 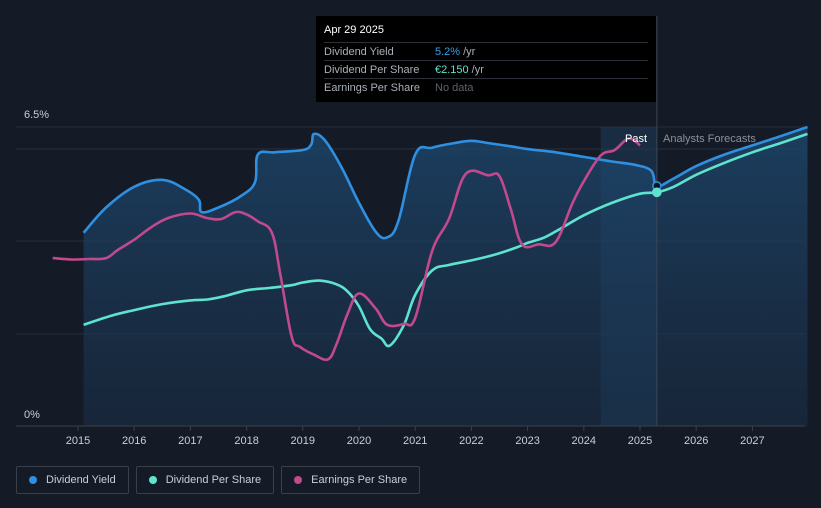 I want to click on tooltip-label: Dividend Per Share, so click(x=372, y=69).